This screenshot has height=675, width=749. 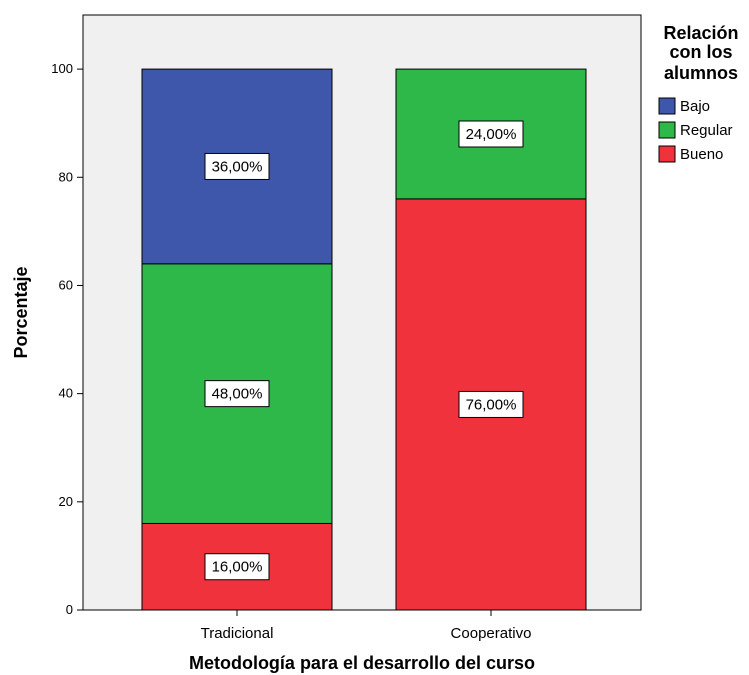 I want to click on data-label-box-tradicional-bueno, so click(x=237, y=567).